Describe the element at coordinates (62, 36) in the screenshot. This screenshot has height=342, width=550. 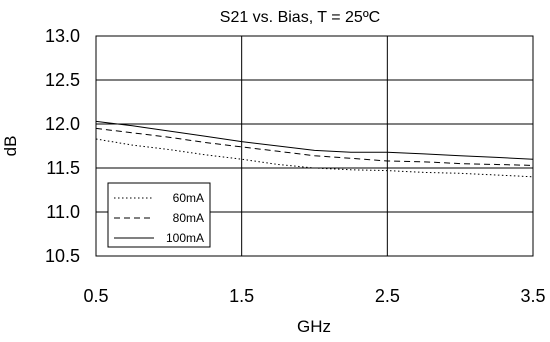
I see `y-tick-label: 13.0` at that location.